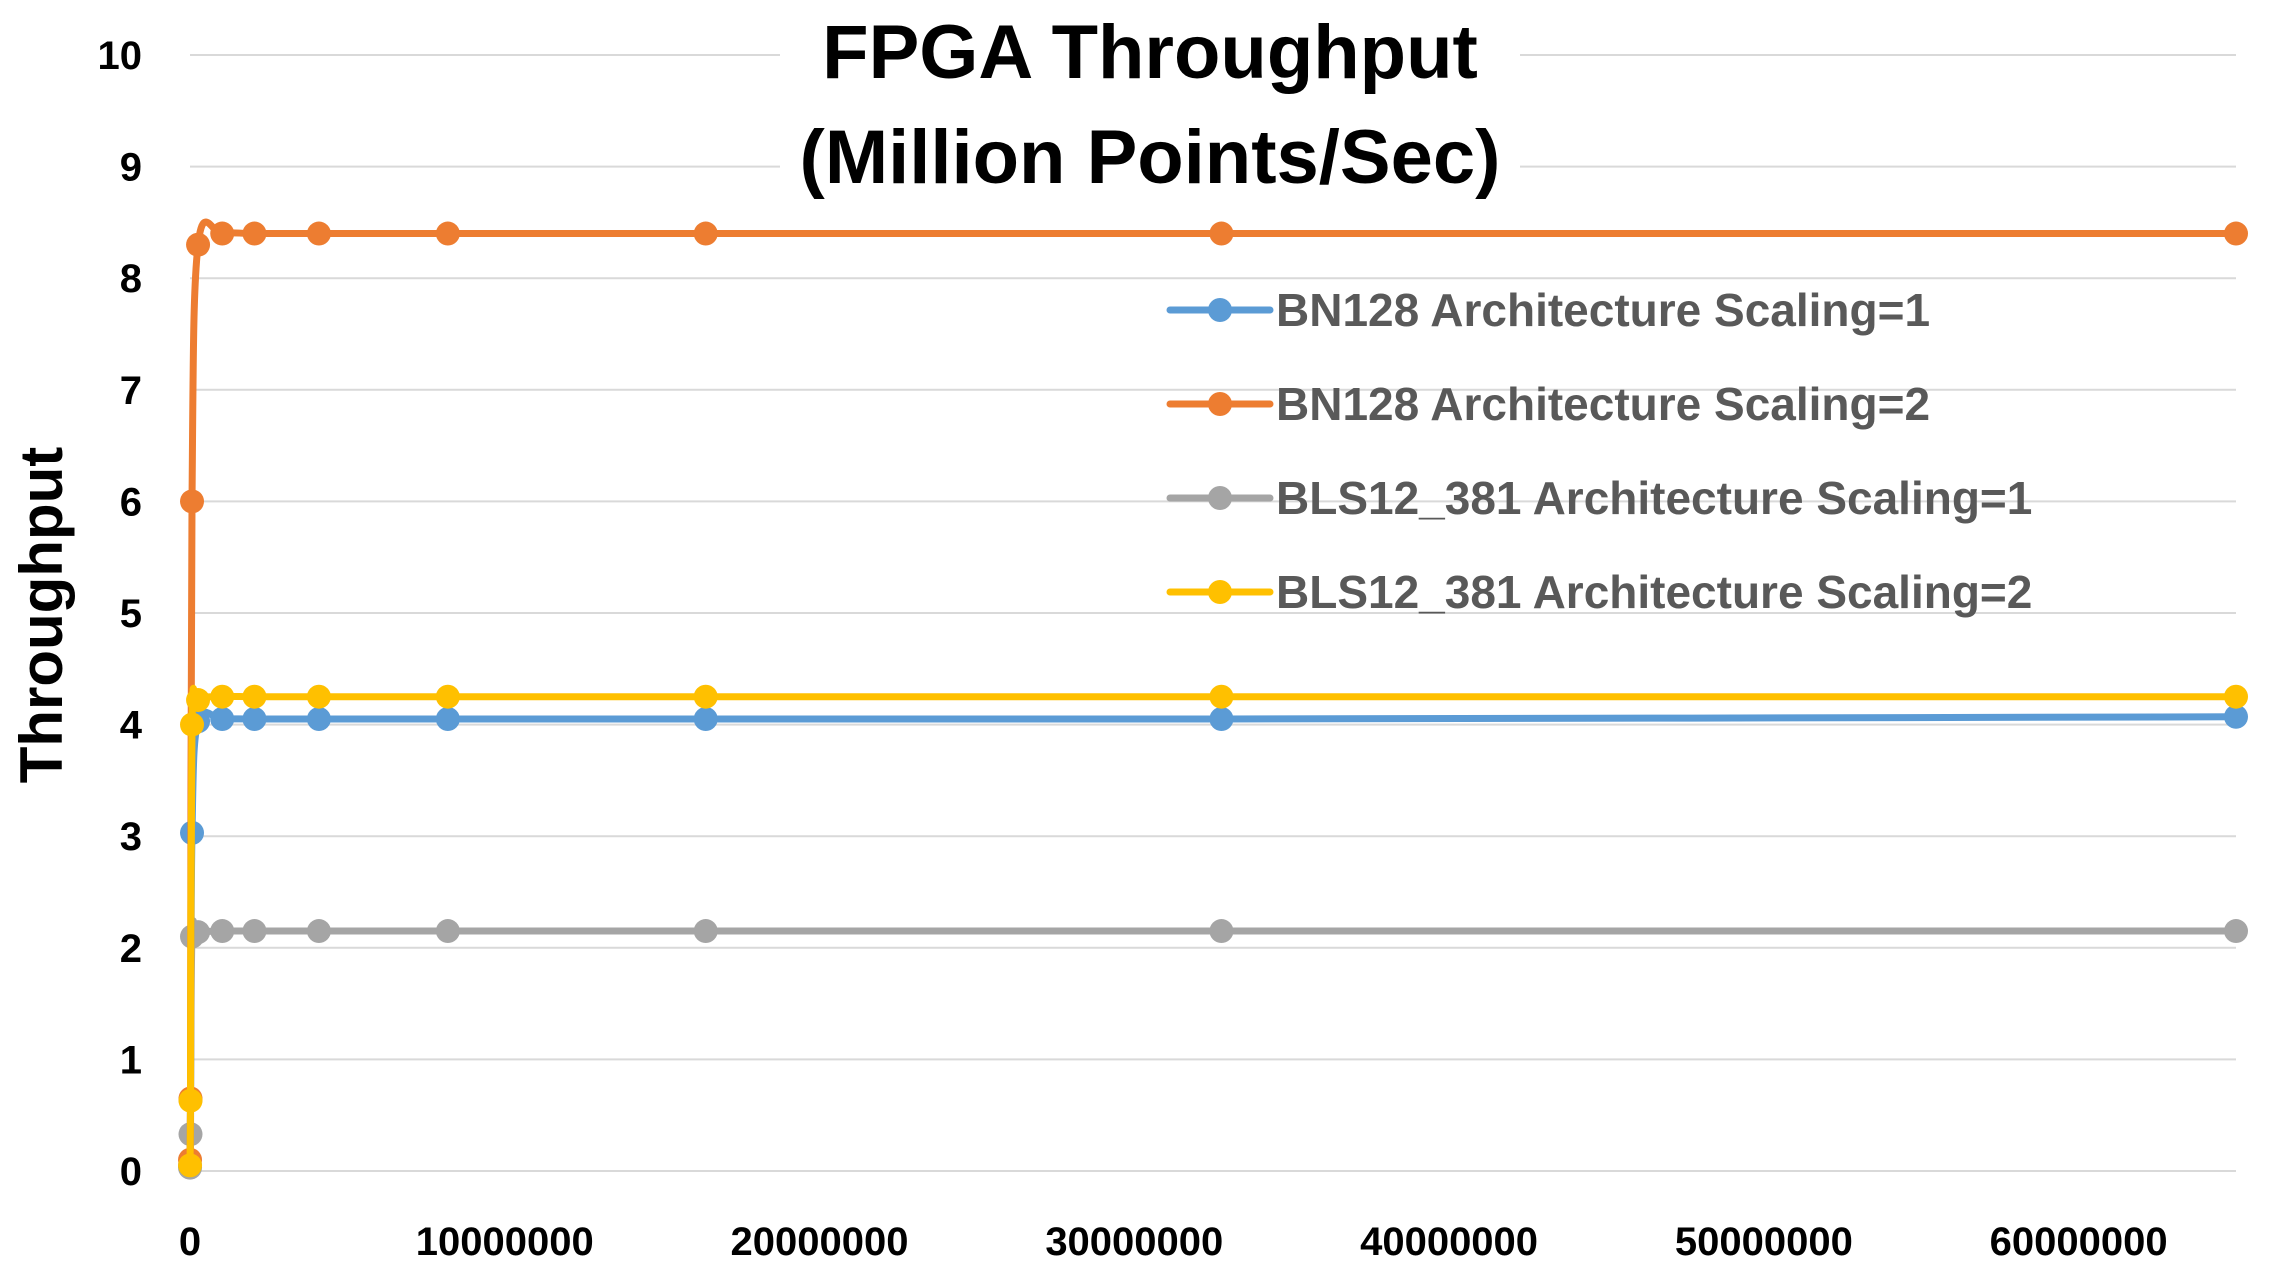 The image size is (2272, 1271). Describe the element at coordinates (1150, 110) in the screenshot. I see `title-background` at that location.